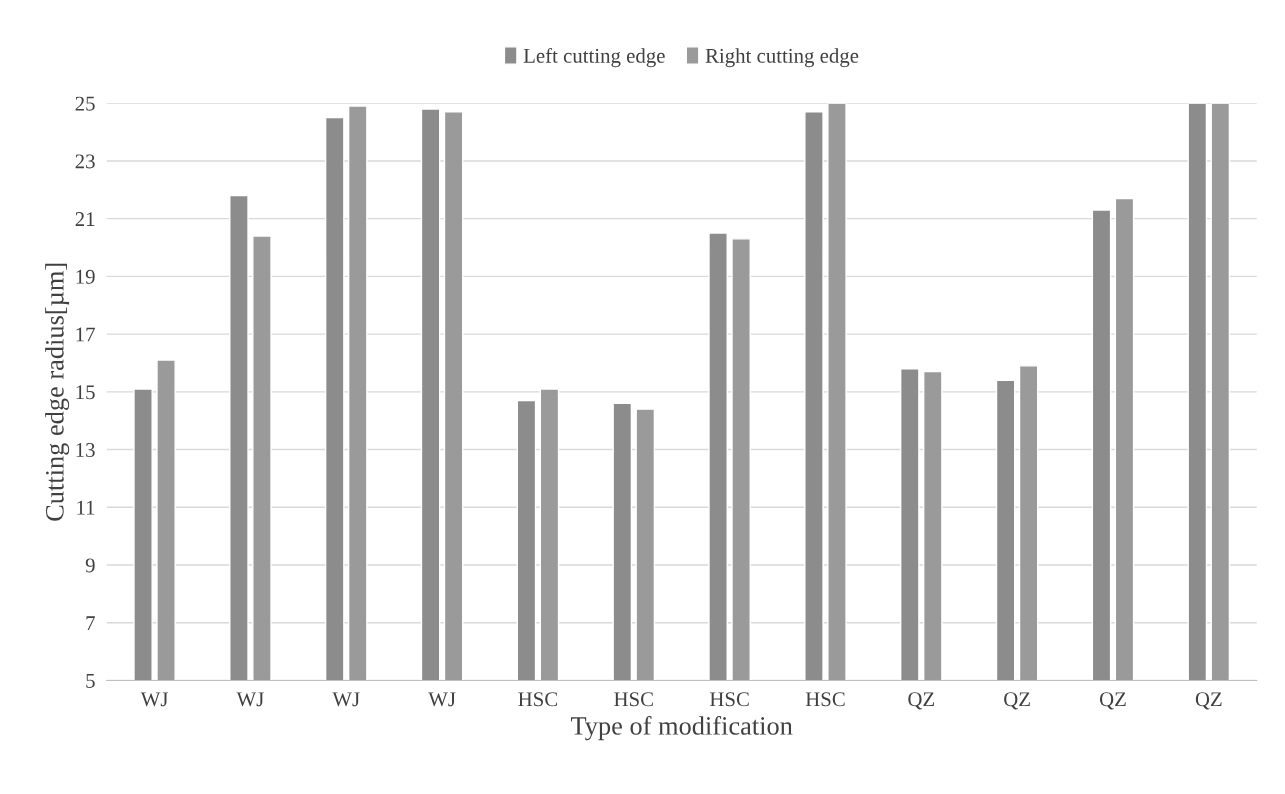 The height and width of the screenshot is (794, 1285). I want to click on y-axis-title: Cutting edge radius[µm], so click(57, 392).